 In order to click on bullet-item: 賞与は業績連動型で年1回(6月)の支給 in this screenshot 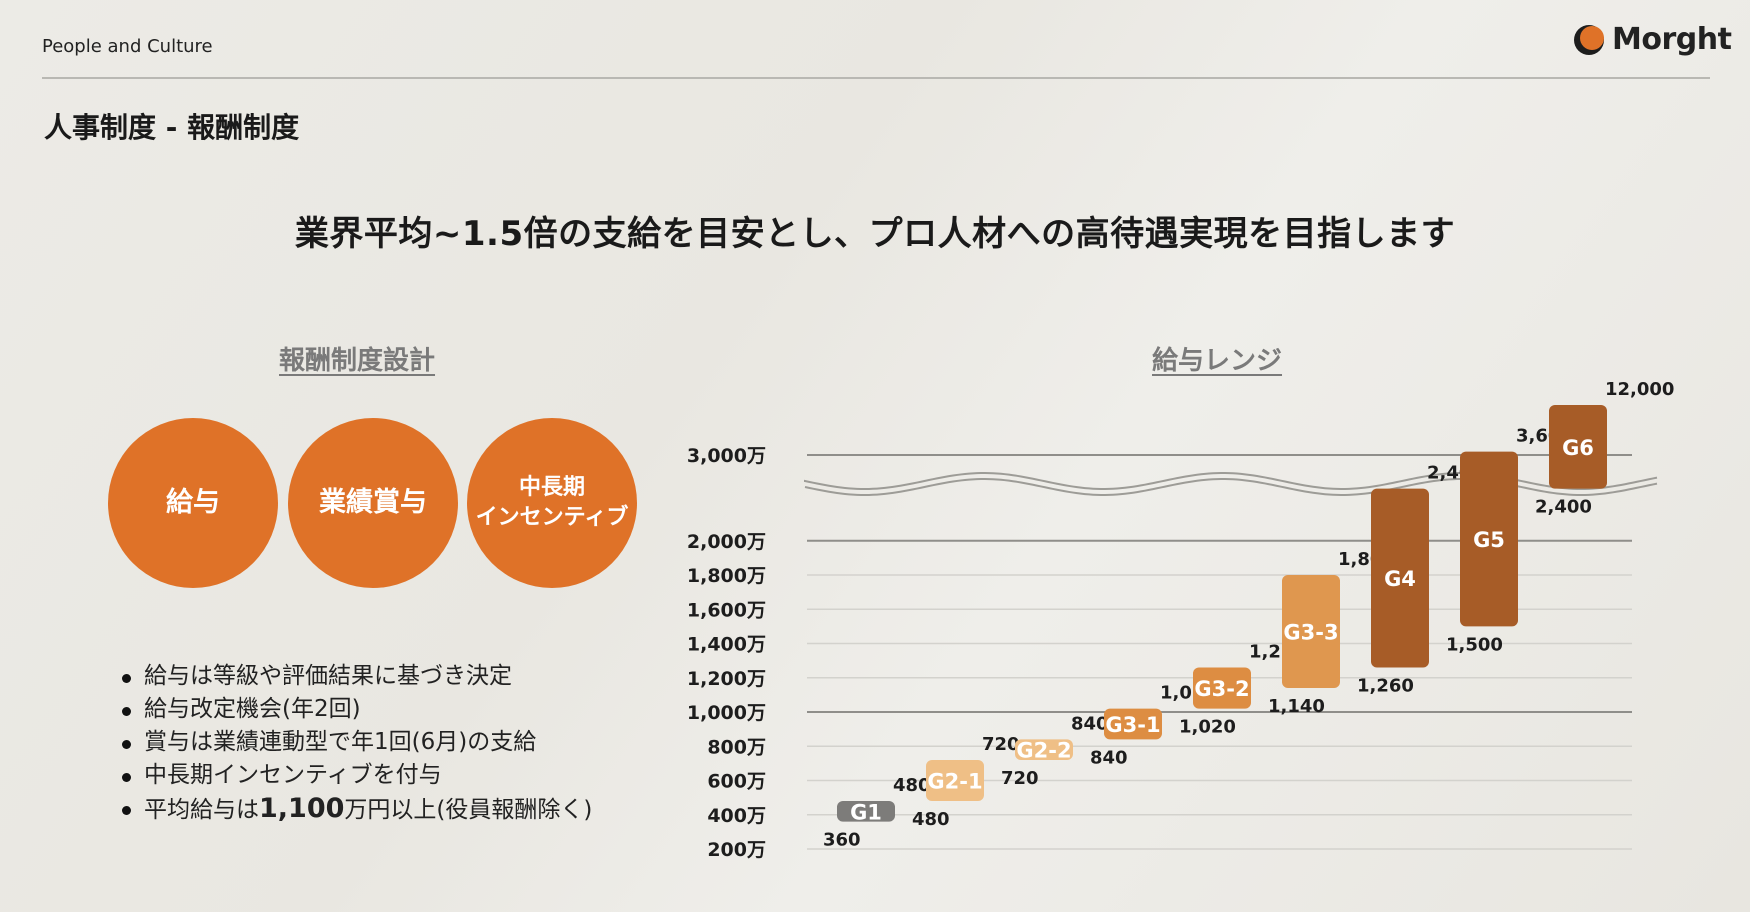, I will do `click(355, 742)`.